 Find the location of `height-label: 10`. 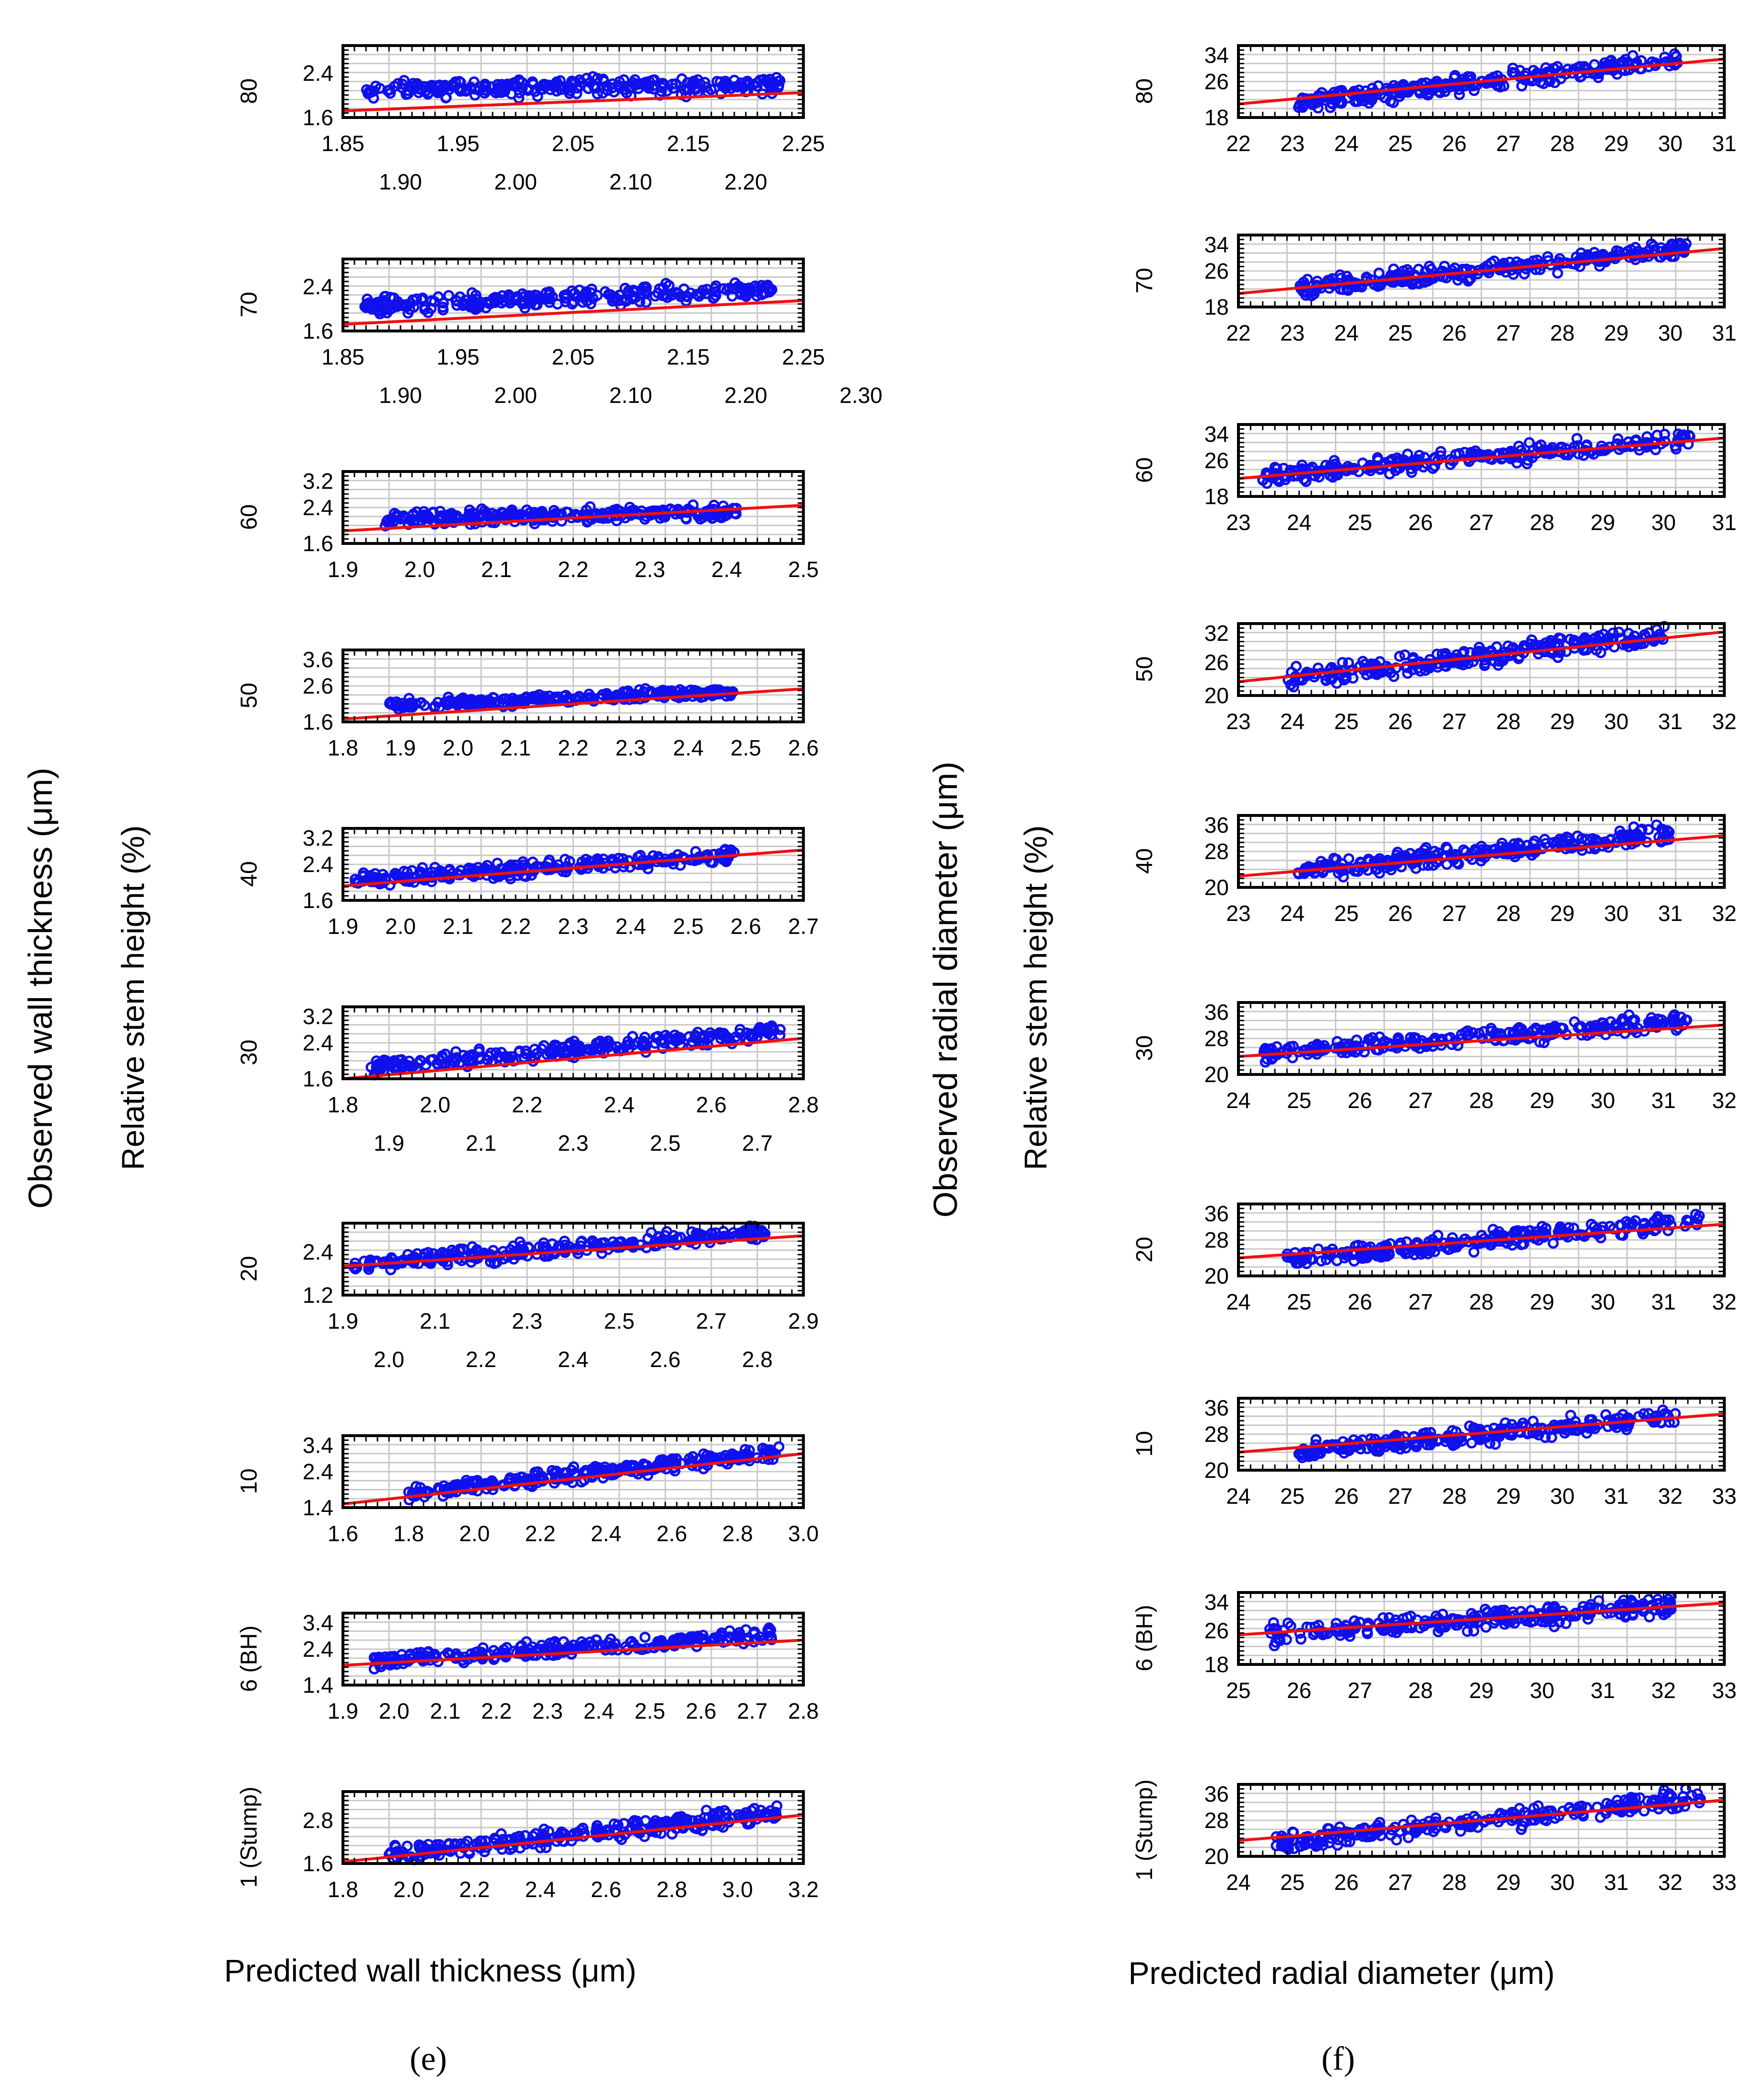

height-label: 10 is located at coordinates (249, 1481).